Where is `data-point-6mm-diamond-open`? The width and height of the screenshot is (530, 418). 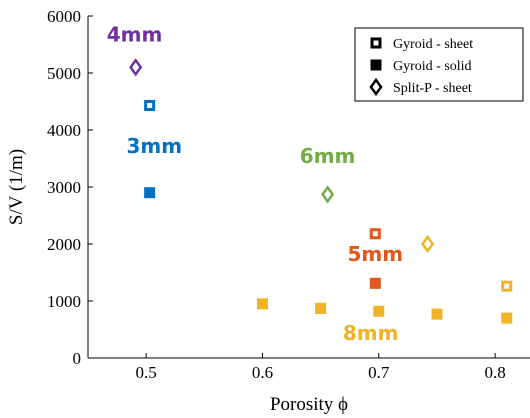 data-point-6mm-diamond-open is located at coordinates (328, 194).